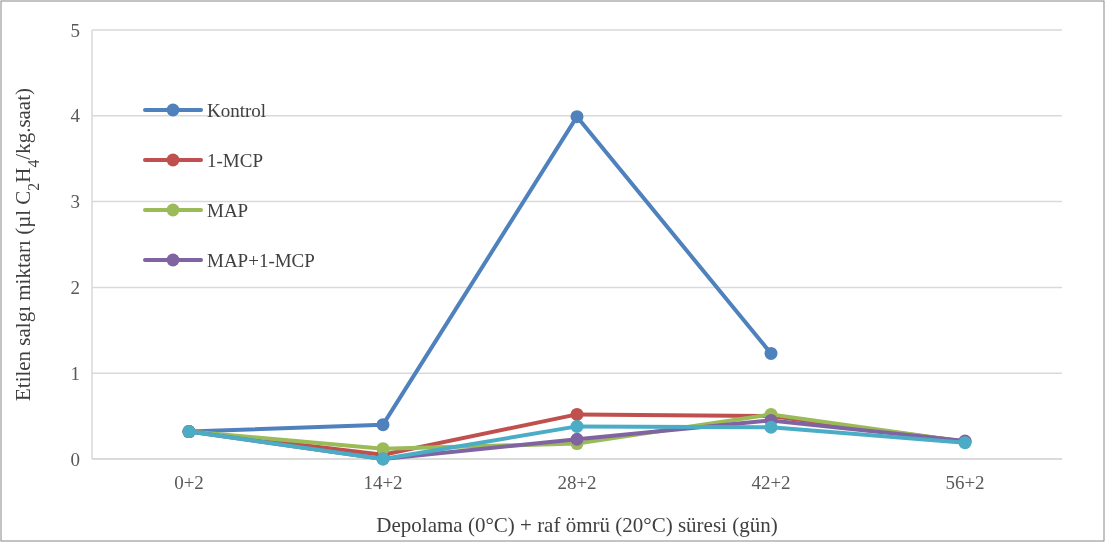 Image resolution: width=1107 pixels, height=546 pixels. What do you see at coordinates (577, 525) in the screenshot?
I see `x-axis-title: Depolama (0°C) + raf ömrü (20°C) süresi (gün)` at bounding box center [577, 525].